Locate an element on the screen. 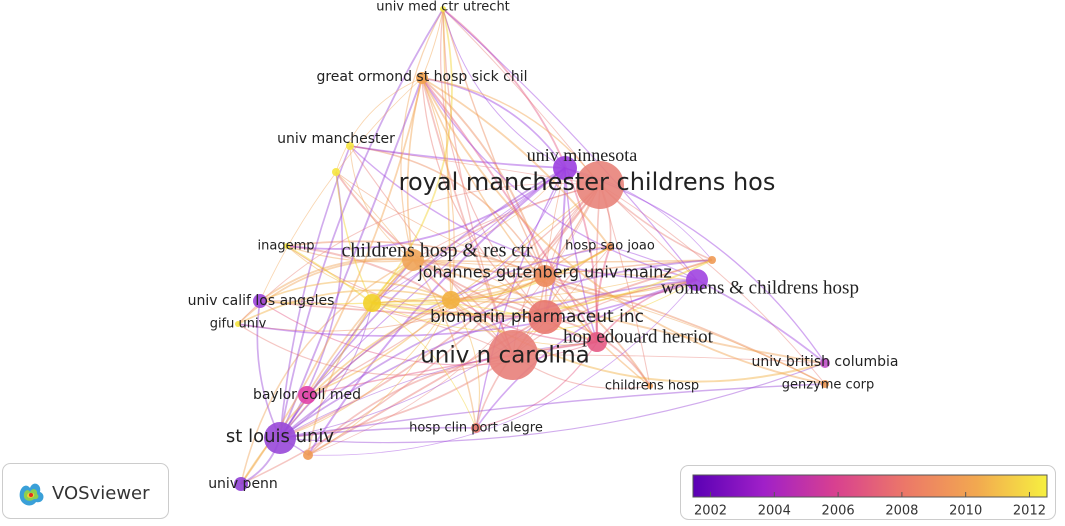 Image resolution: width=1065 pixels, height=526 pixels. logo-text: VOSviewer is located at coordinates (101, 493).